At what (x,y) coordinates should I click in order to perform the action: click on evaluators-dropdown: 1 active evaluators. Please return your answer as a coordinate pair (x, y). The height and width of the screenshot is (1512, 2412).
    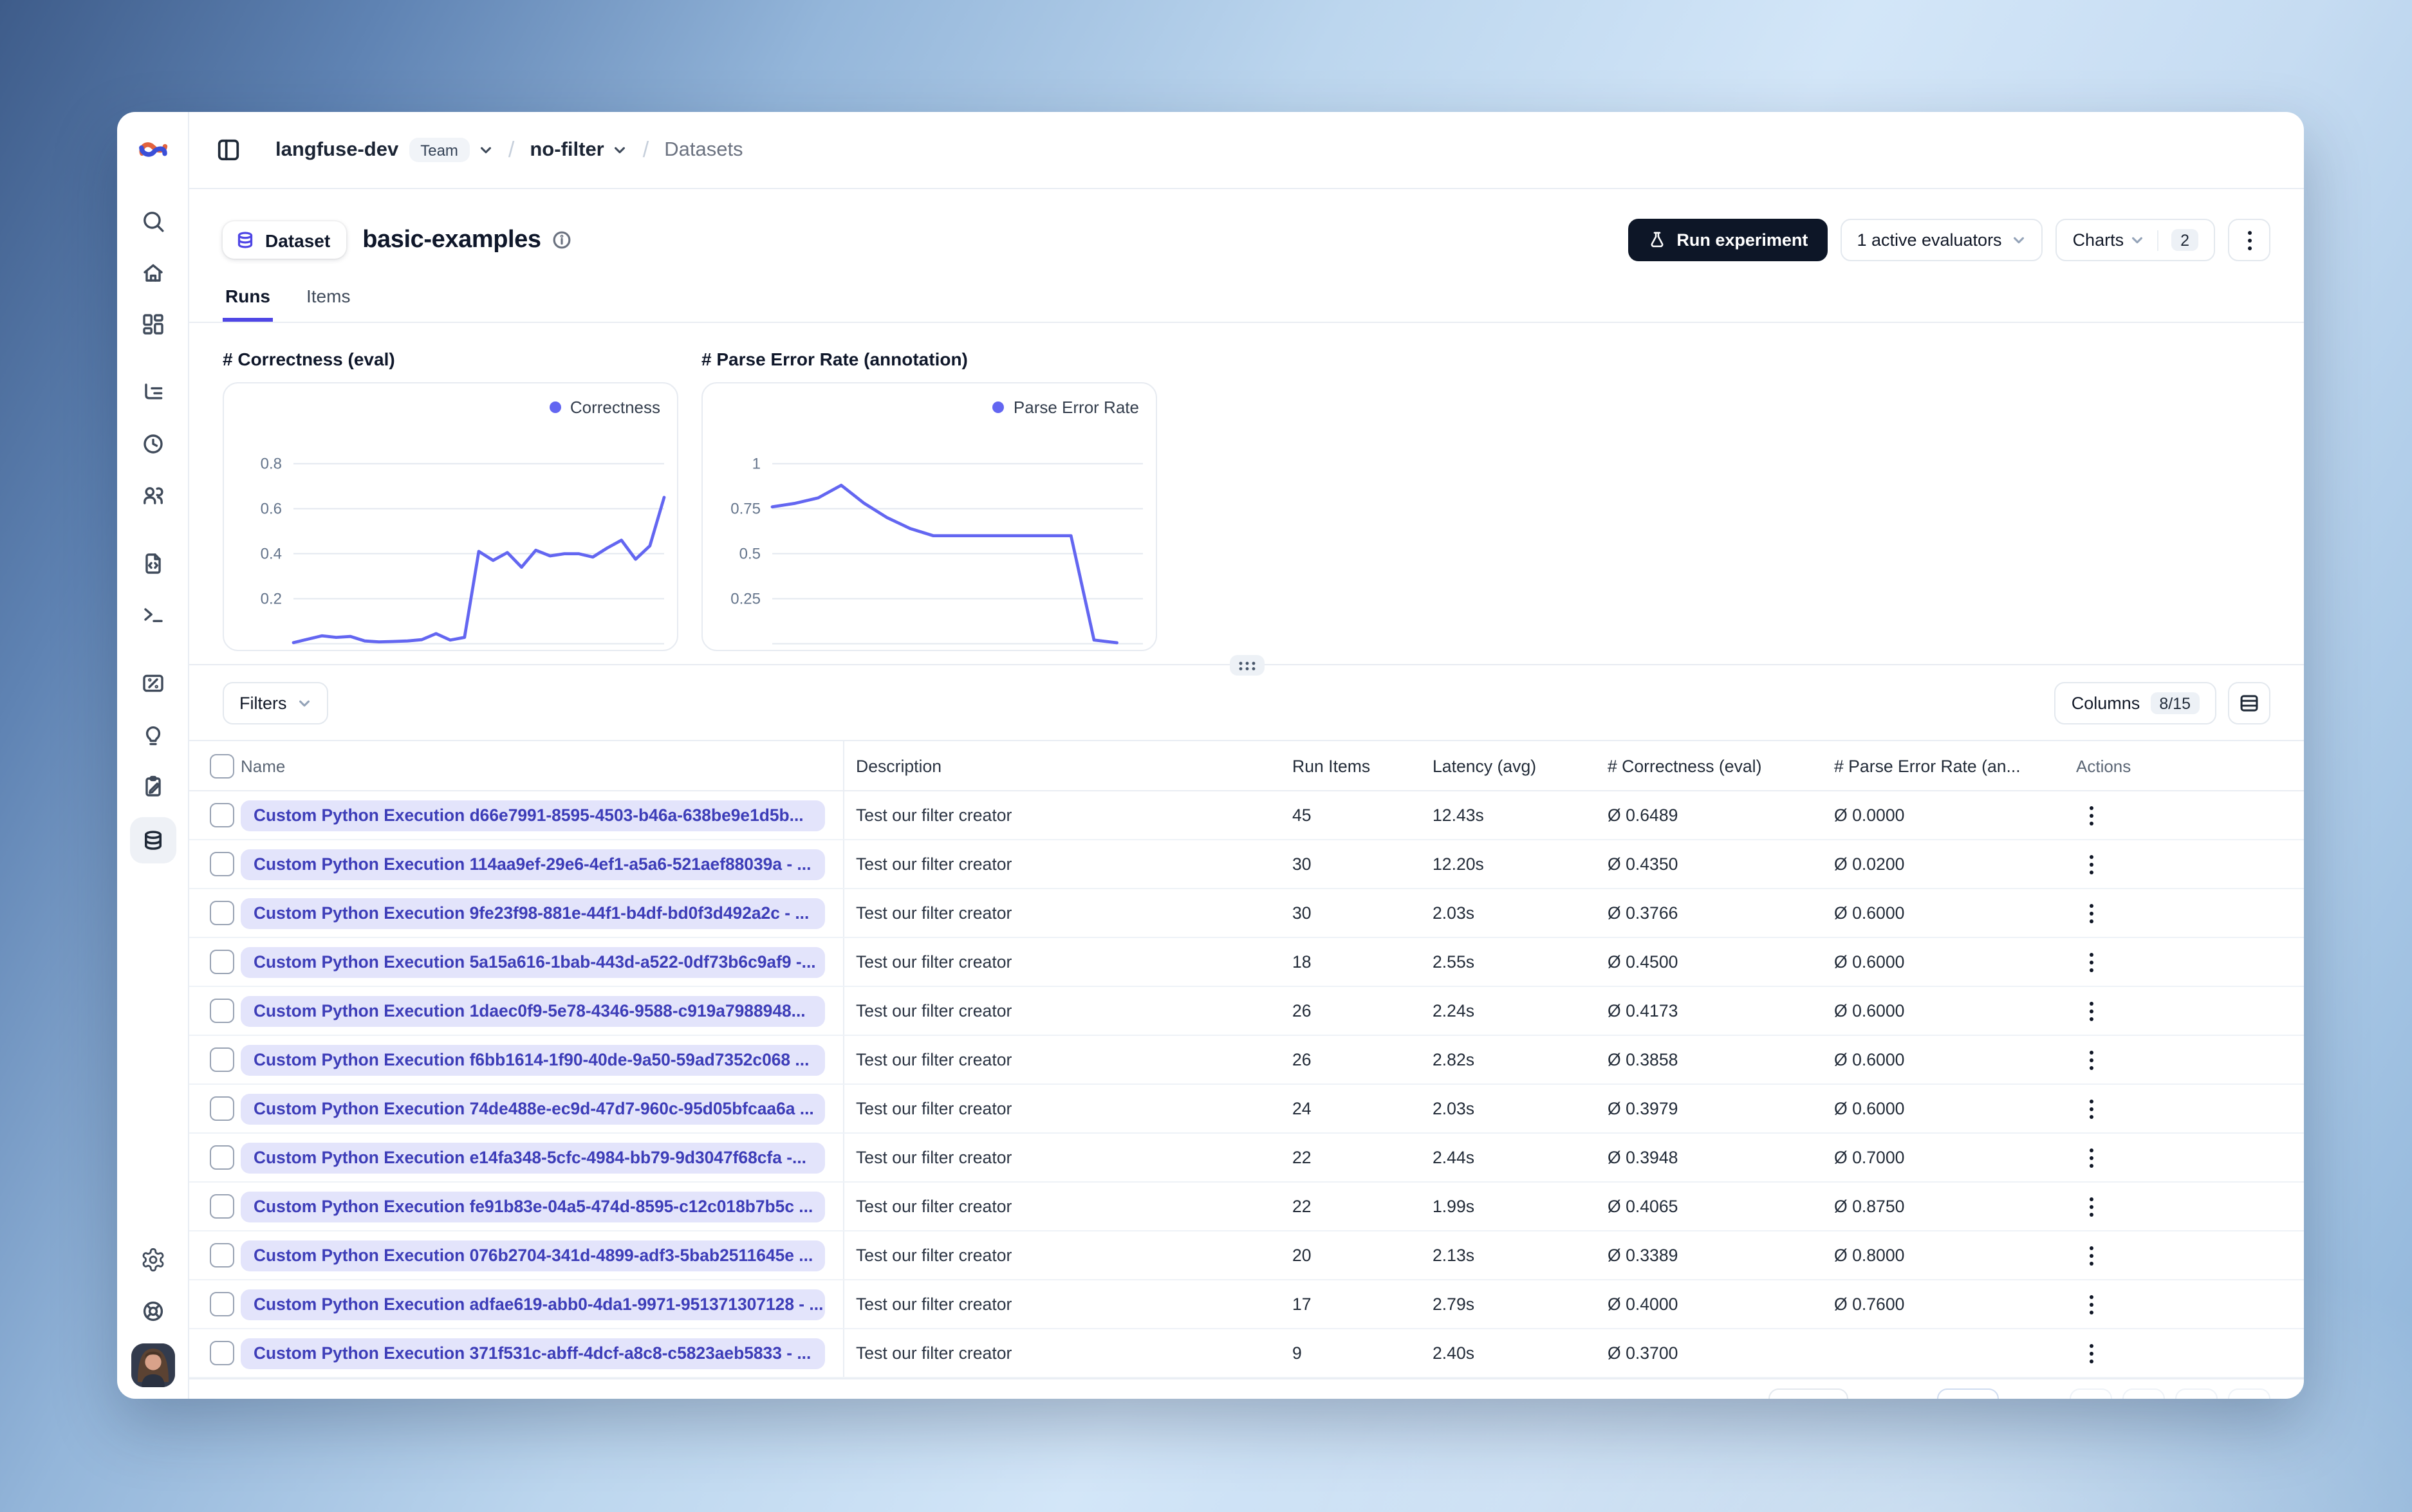
    Looking at the image, I should click on (1941, 240).